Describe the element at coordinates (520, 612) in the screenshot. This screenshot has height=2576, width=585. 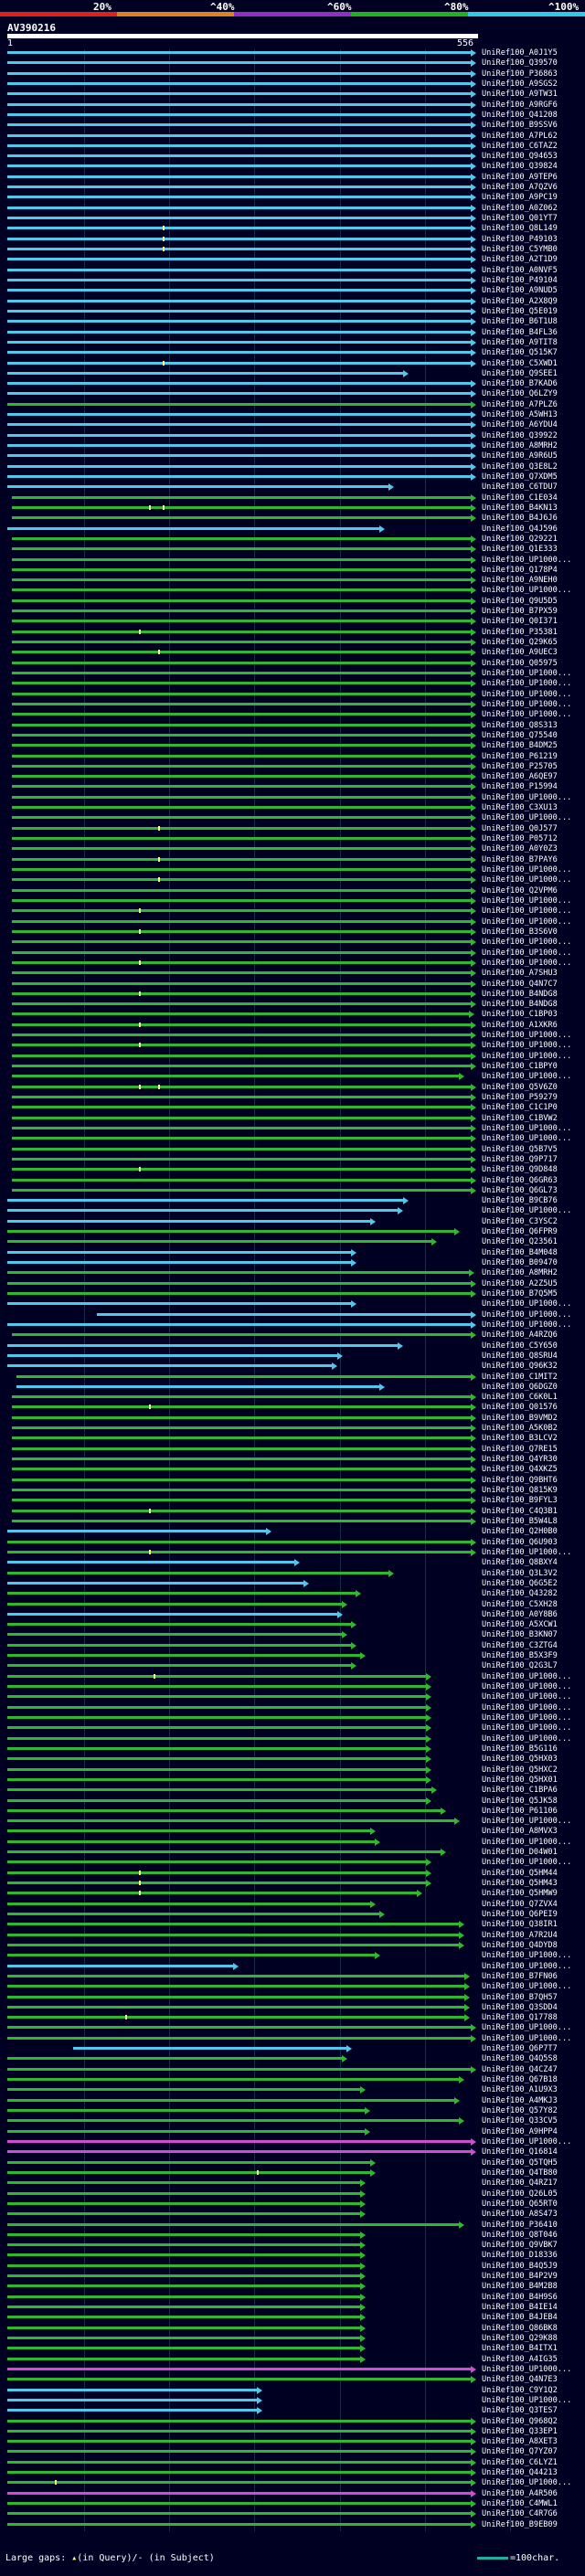
I see `hit-accession-link: UniRef100_B7PX59` at that location.